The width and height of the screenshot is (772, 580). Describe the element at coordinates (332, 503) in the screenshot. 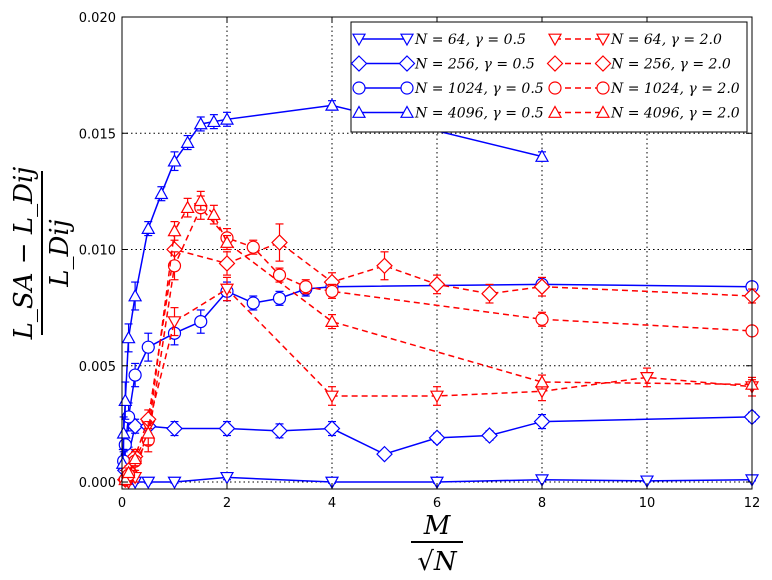

I see `x-tick-label: 4` at that location.